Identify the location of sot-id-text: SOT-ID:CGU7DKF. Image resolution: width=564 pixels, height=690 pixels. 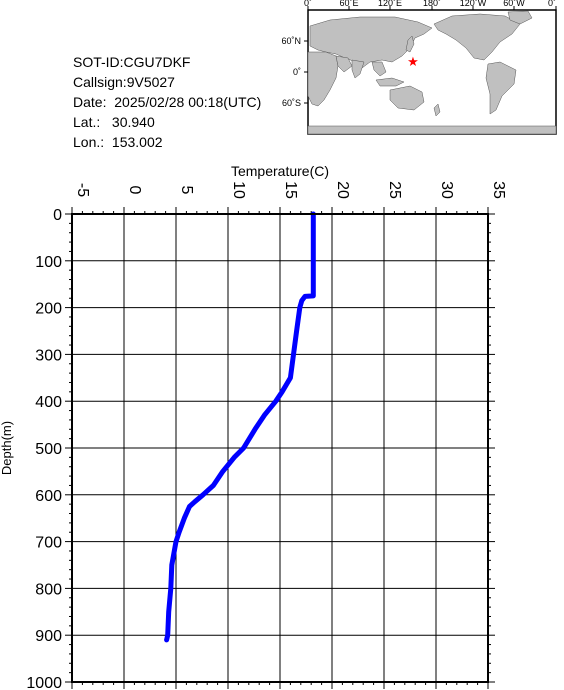
(132, 62).